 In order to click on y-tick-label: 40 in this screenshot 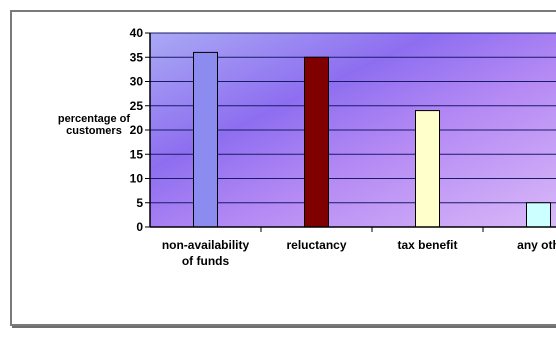, I will do `click(137, 33)`.